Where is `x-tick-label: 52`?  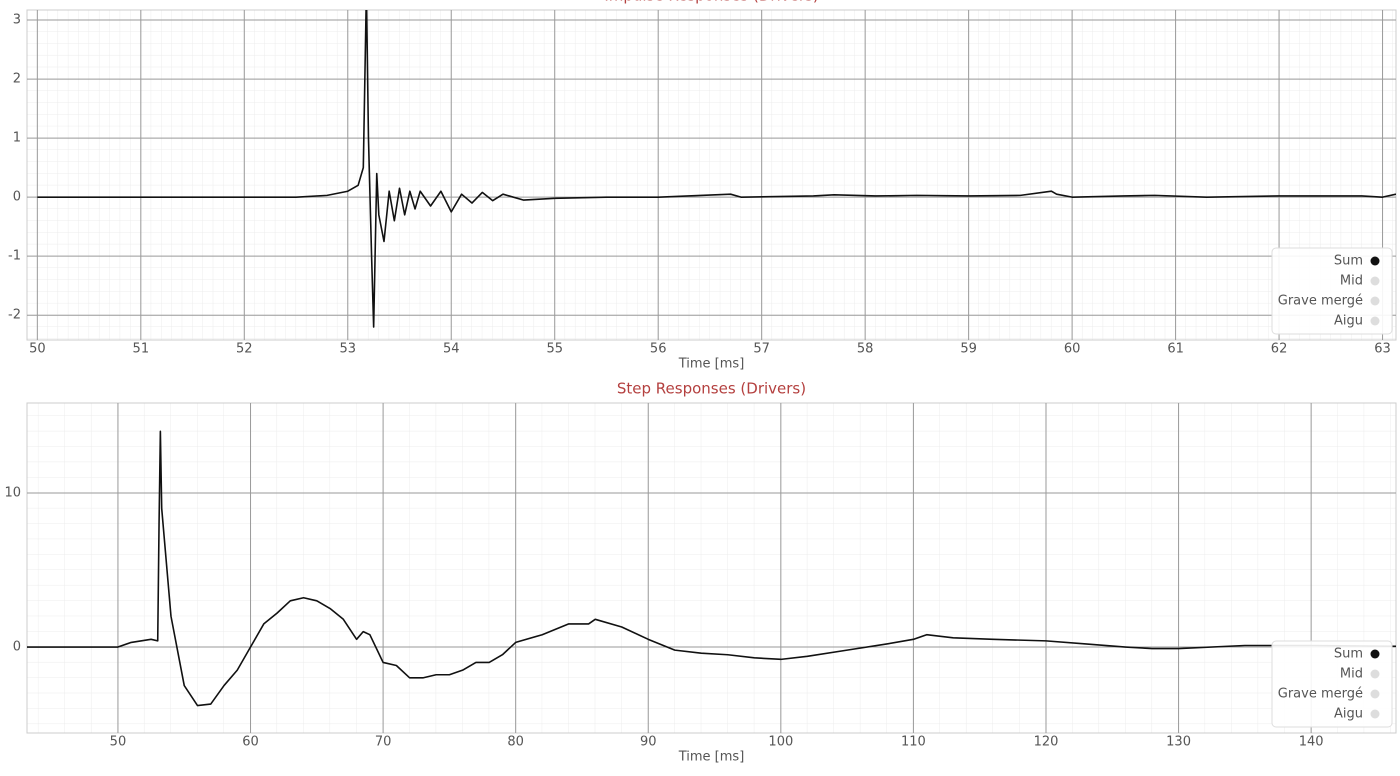 x-tick-label: 52 is located at coordinates (244, 349).